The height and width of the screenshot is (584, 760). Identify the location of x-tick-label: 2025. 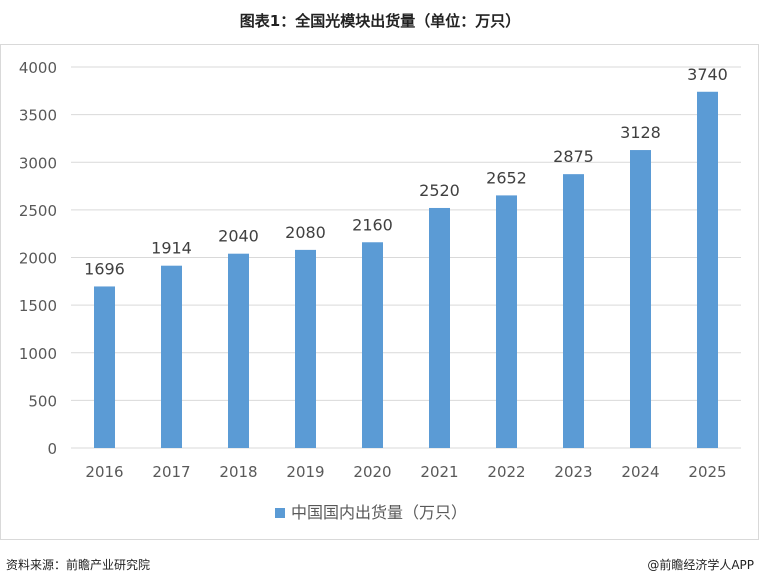
(707, 472).